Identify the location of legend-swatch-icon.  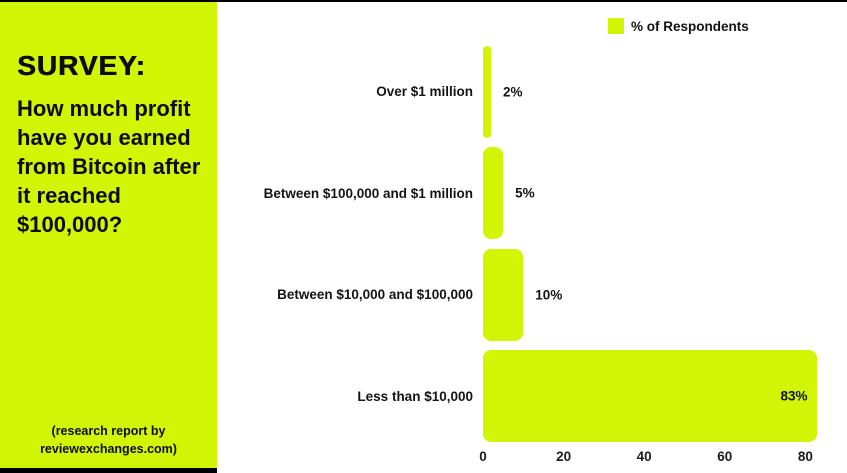
(616, 26).